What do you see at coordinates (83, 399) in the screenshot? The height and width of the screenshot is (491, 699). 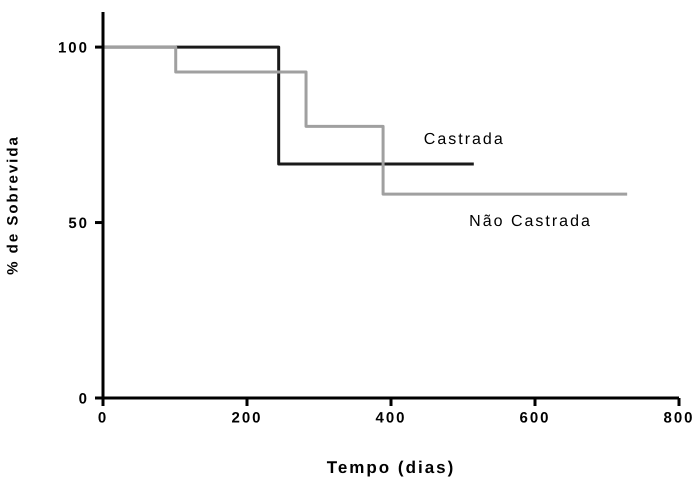 I see `y-tick-label: 0` at bounding box center [83, 399].